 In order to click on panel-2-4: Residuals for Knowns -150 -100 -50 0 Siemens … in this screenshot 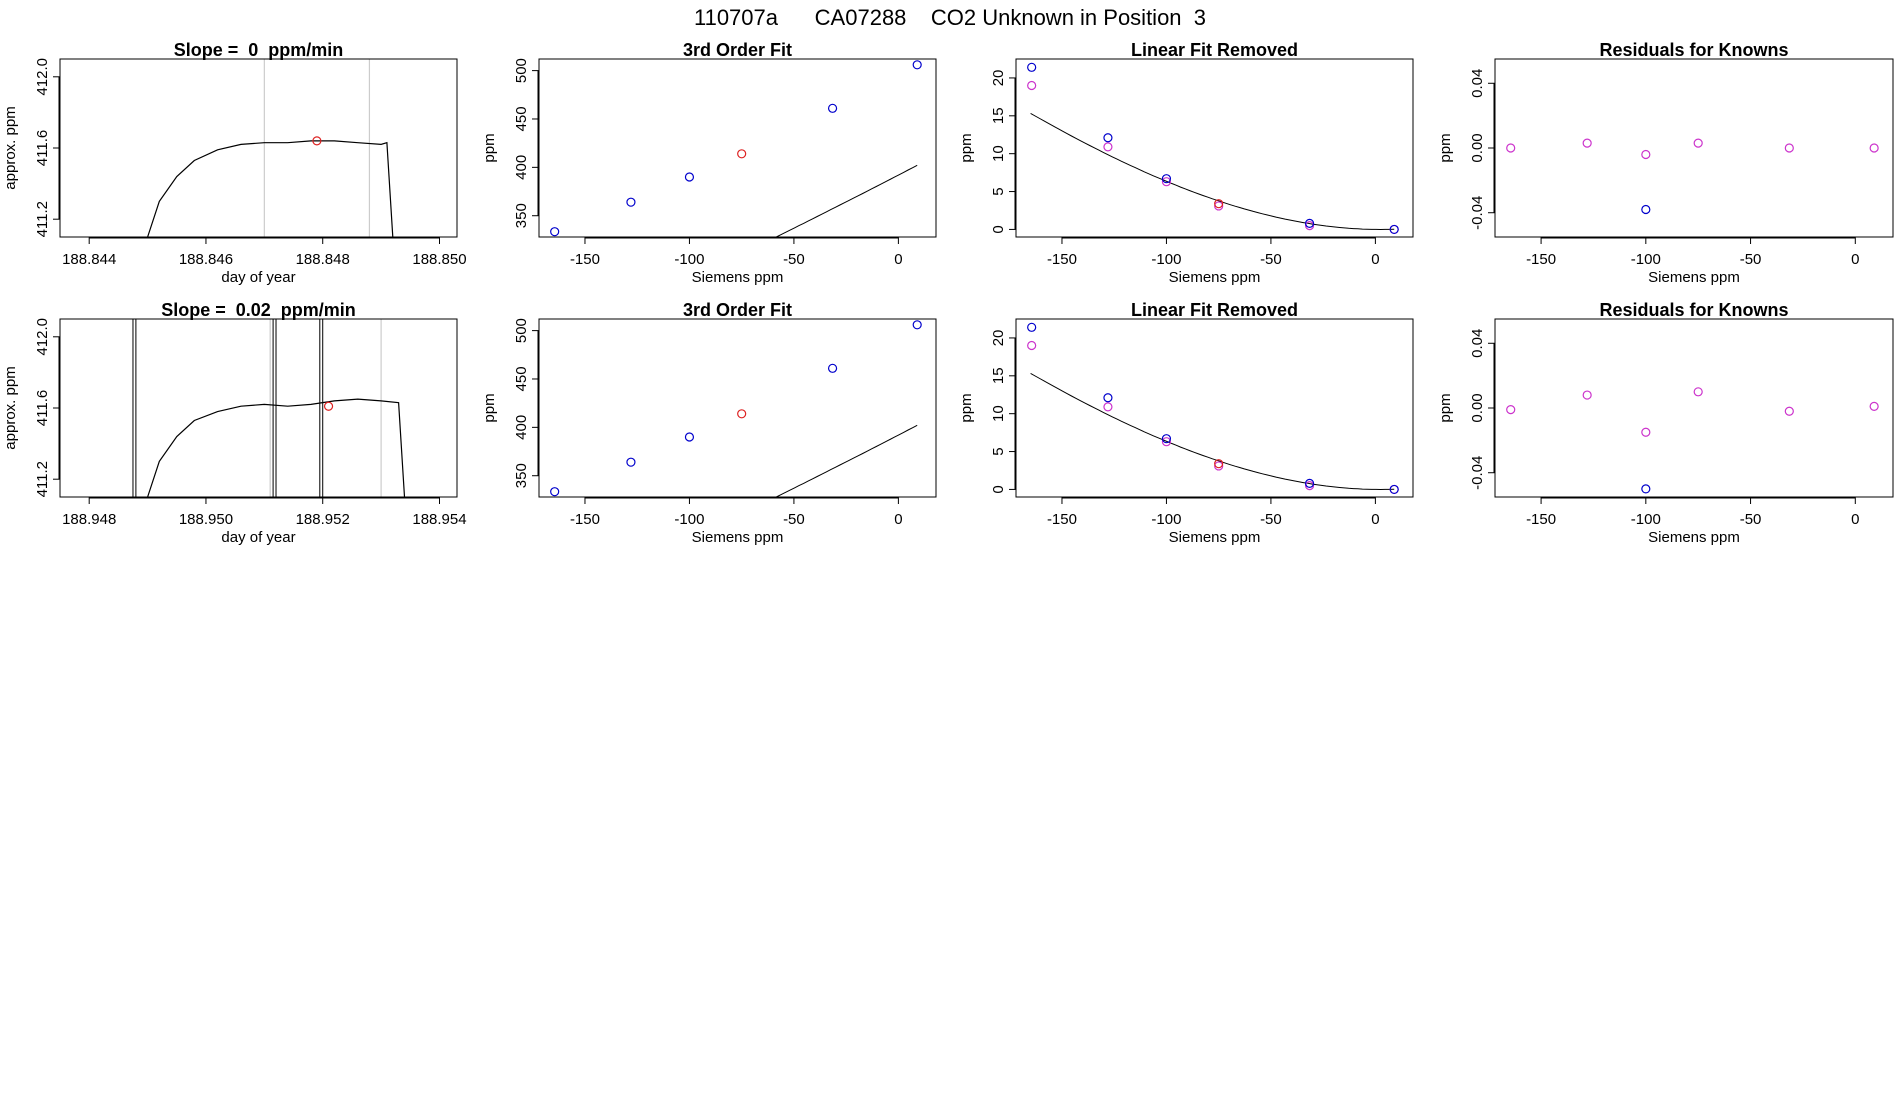, I will do `click(1665, 423)`.